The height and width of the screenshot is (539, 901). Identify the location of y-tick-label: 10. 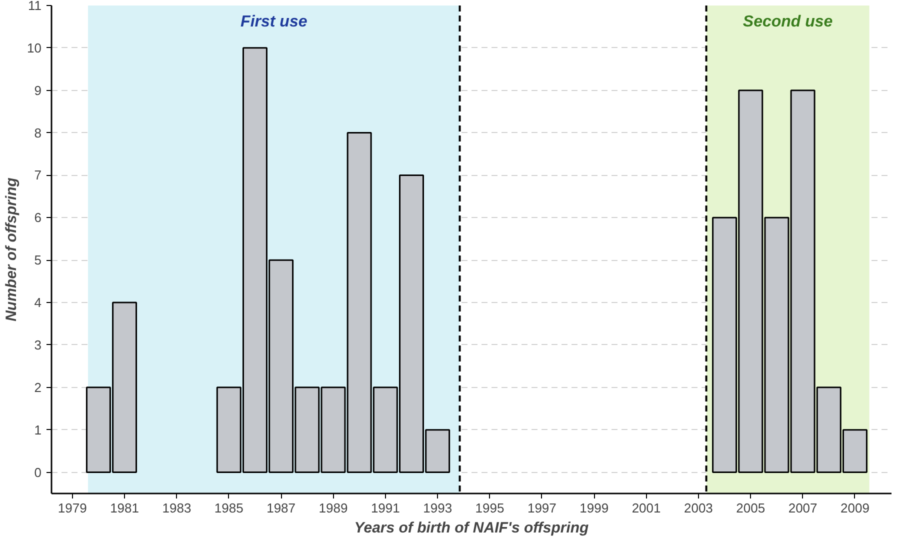
(34, 48).